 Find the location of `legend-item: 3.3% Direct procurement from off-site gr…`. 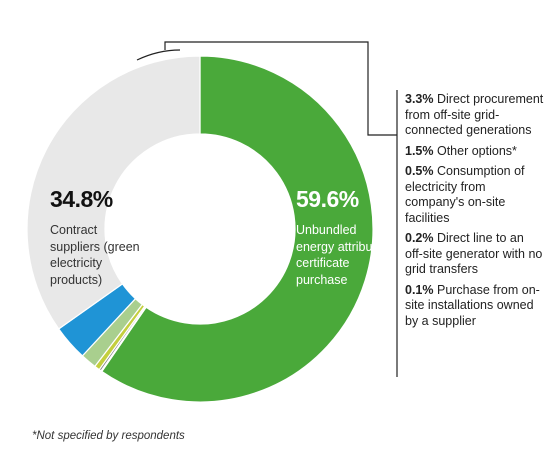

legend-item: 3.3% Direct procurement from off-site gr… is located at coordinates (475, 115).